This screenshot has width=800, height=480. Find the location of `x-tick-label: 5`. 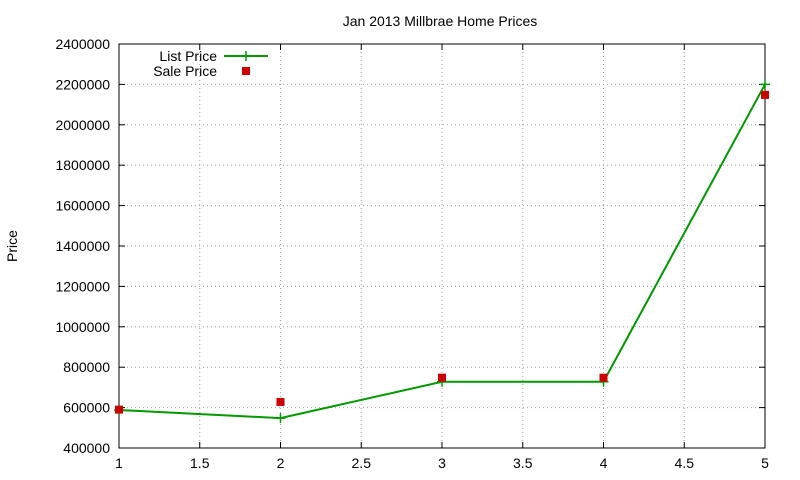

x-tick-label: 5 is located at coordinates (765, 463).